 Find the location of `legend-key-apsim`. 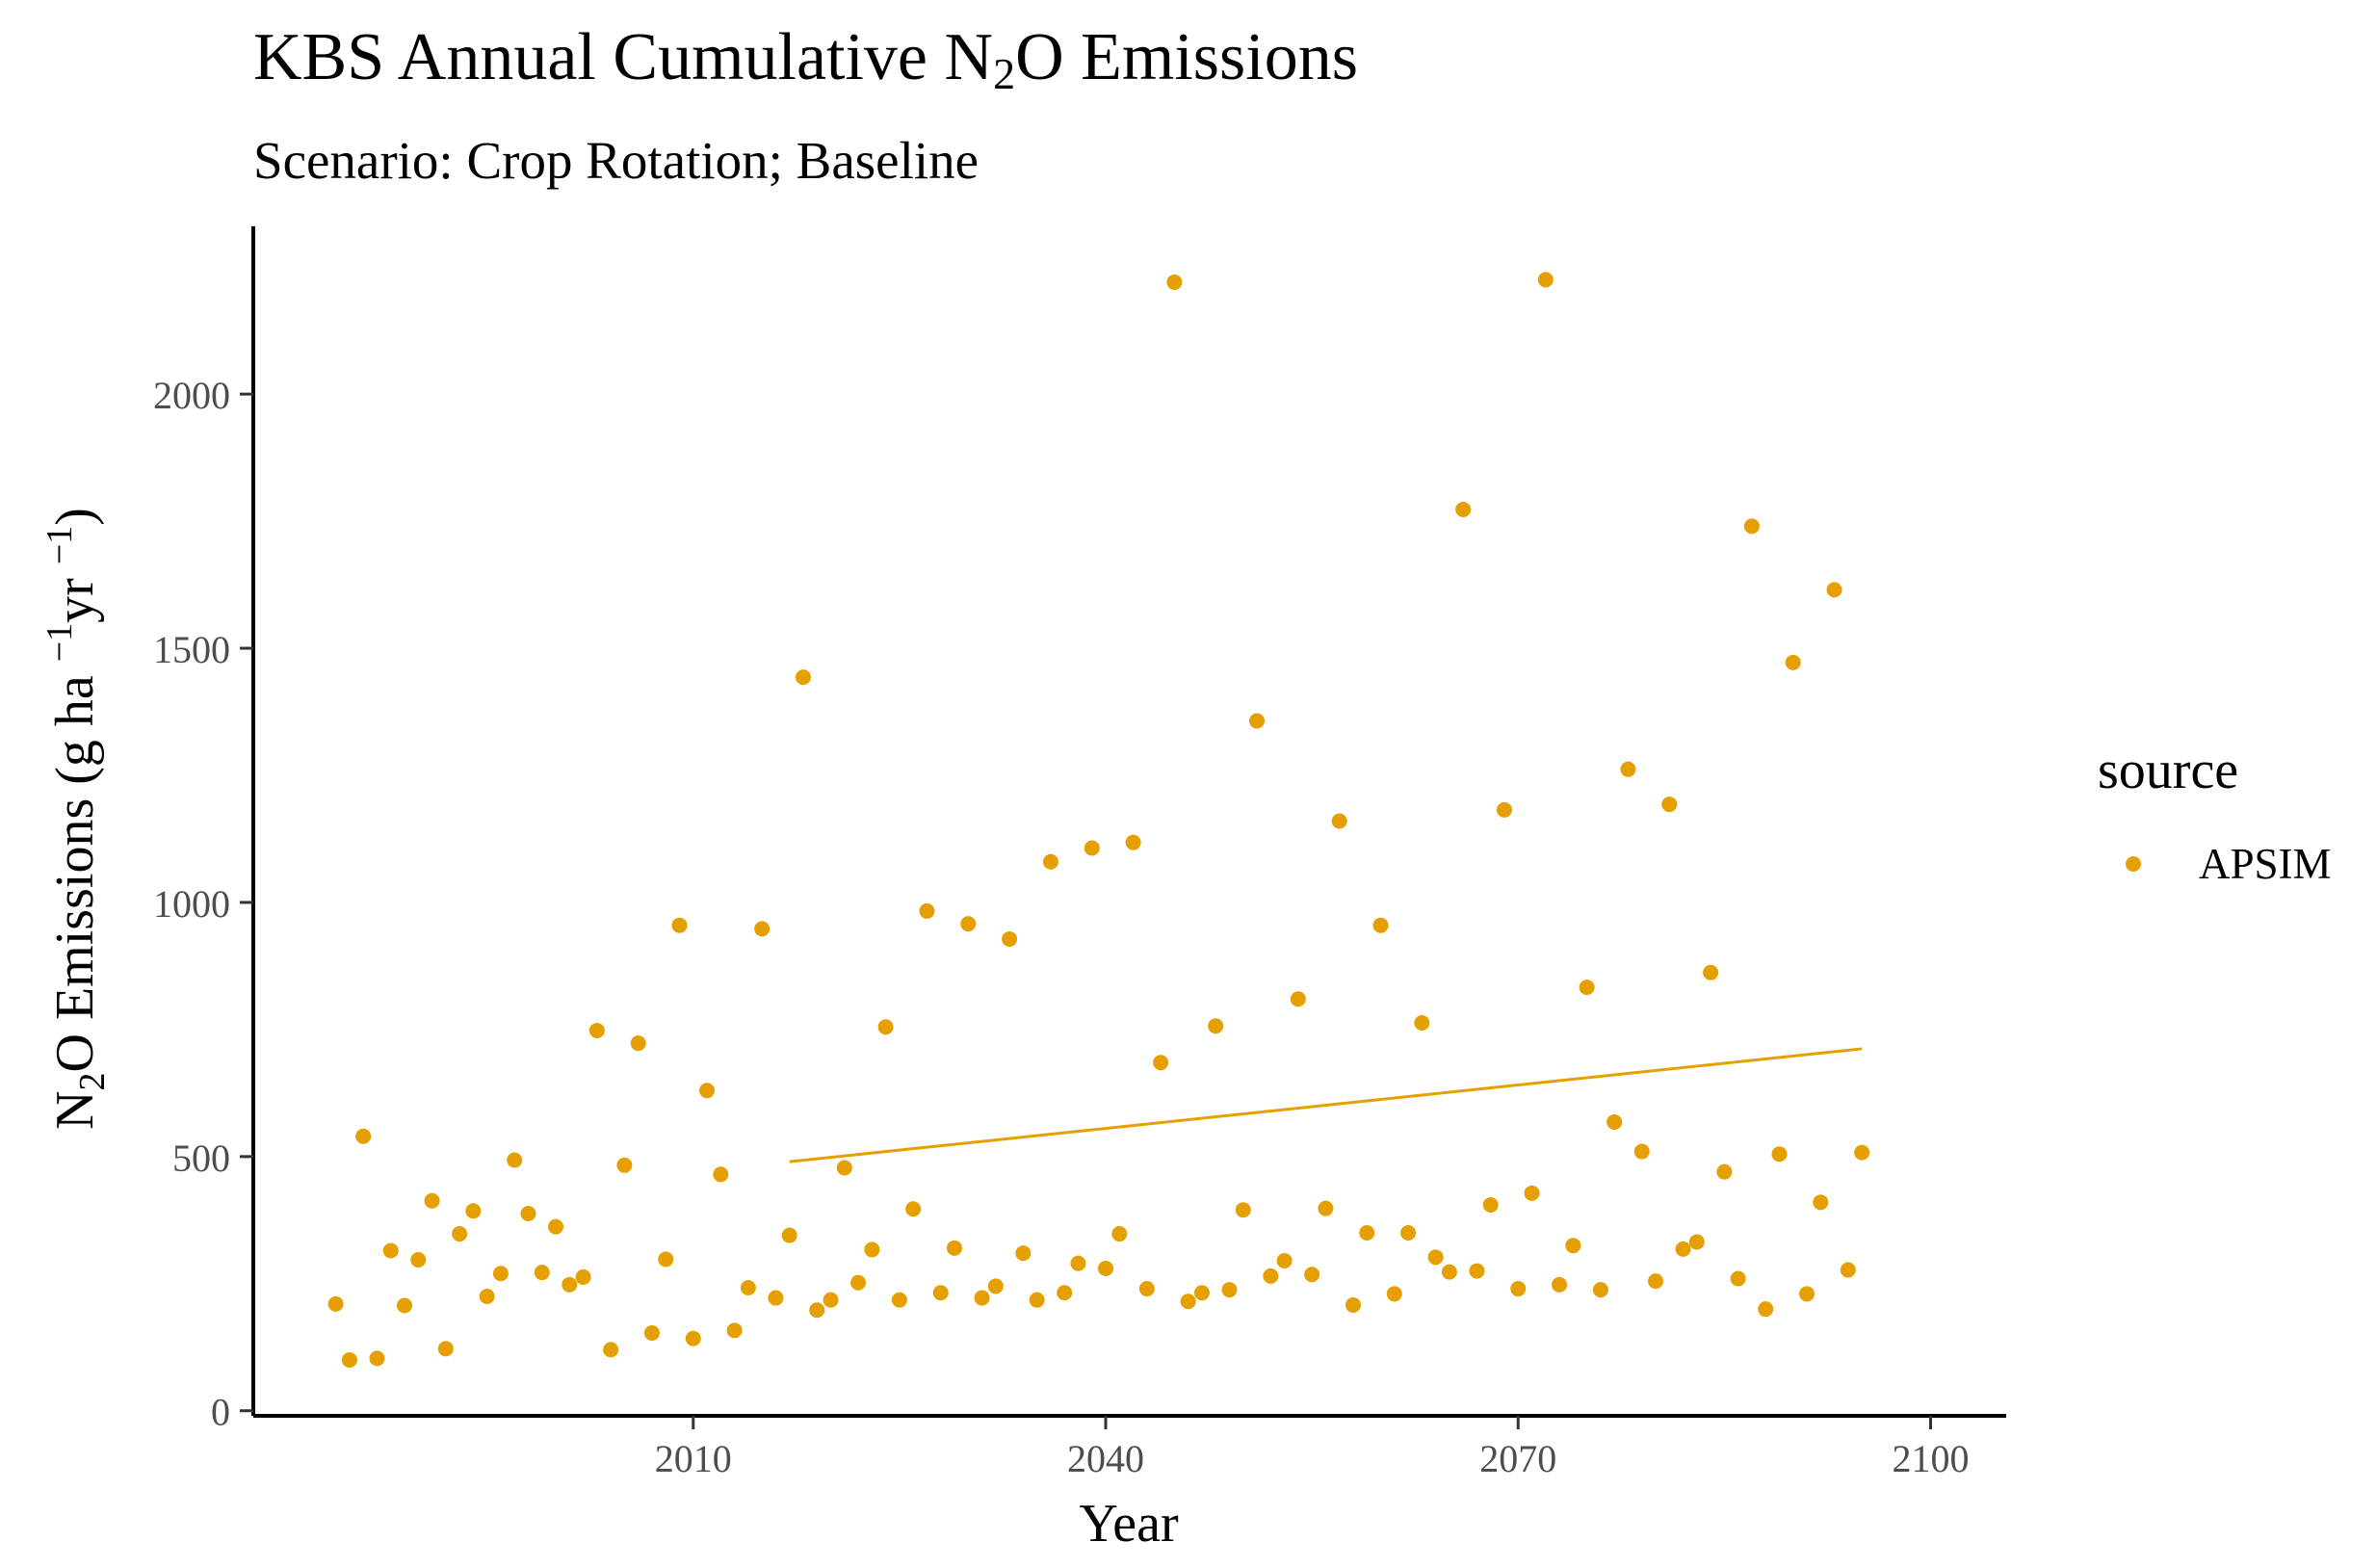

legend-key-apsim is located at coordinates (2133, 864).